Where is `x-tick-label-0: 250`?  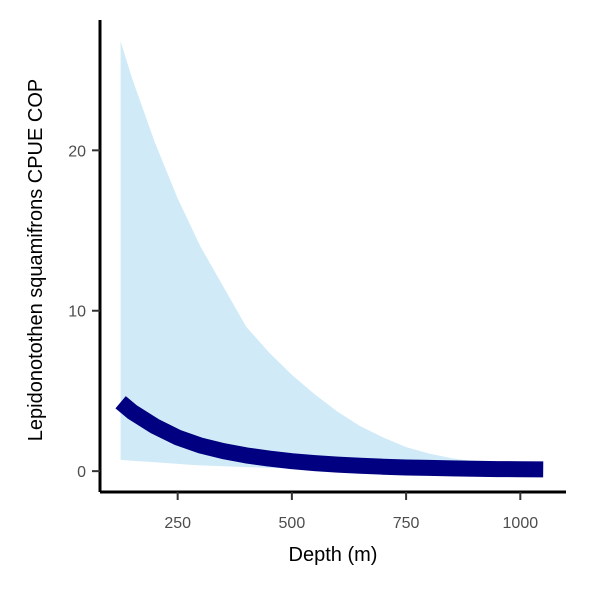 x-tick-label-0: 250 is located at coordinates (177, 523).